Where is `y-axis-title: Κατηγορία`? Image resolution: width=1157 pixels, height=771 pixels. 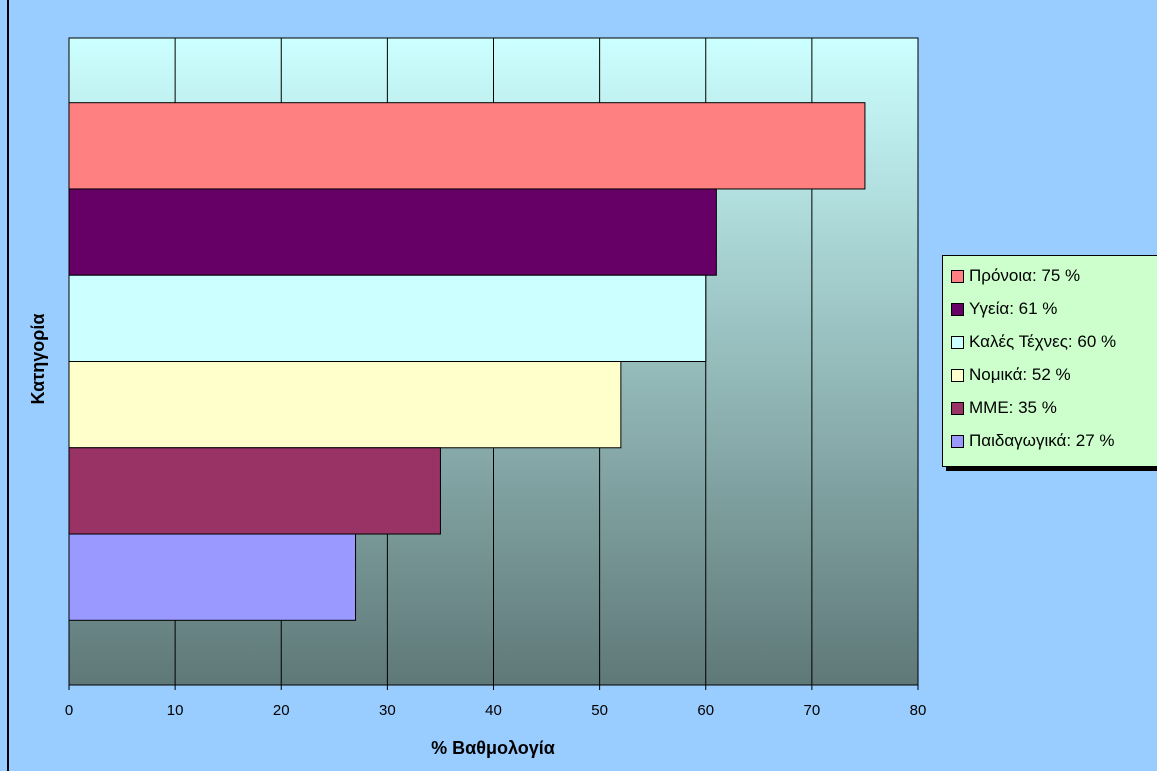
y-axis-title: Κατηγορία is located at coordinates (38, 359).